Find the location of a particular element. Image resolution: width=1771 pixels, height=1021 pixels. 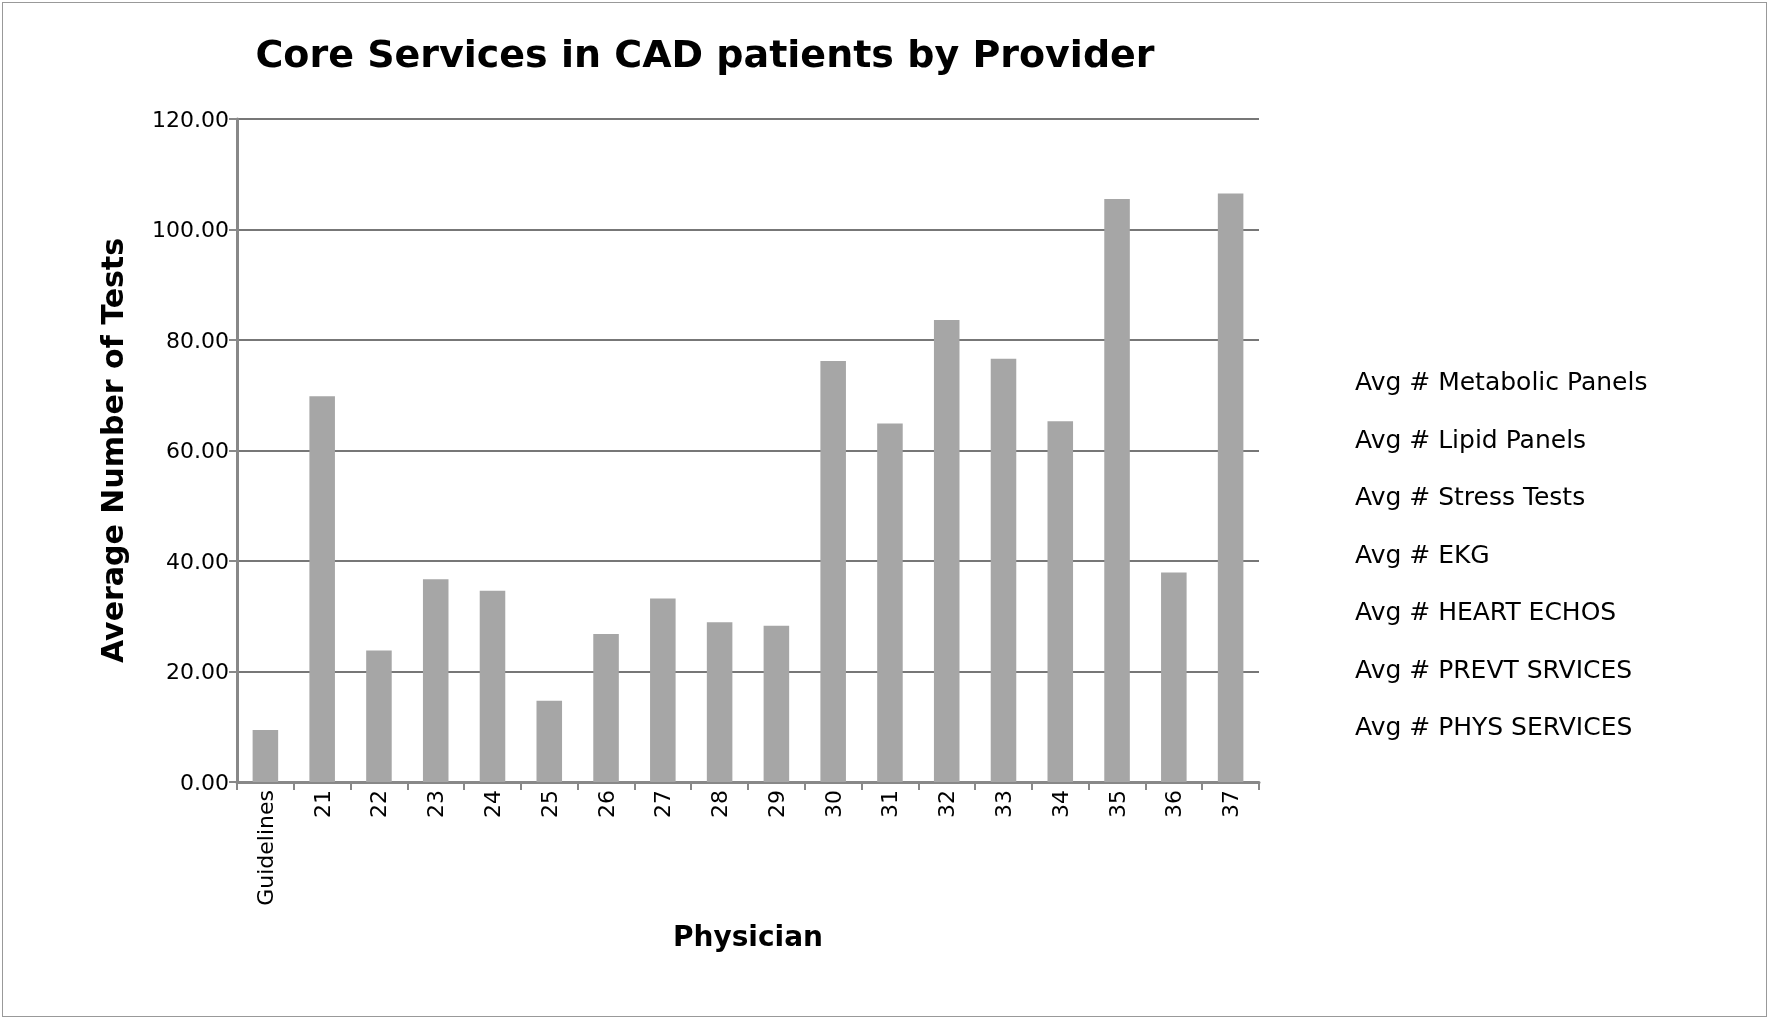

x-tick-label: 37 is located at coordinates (1231, 804).